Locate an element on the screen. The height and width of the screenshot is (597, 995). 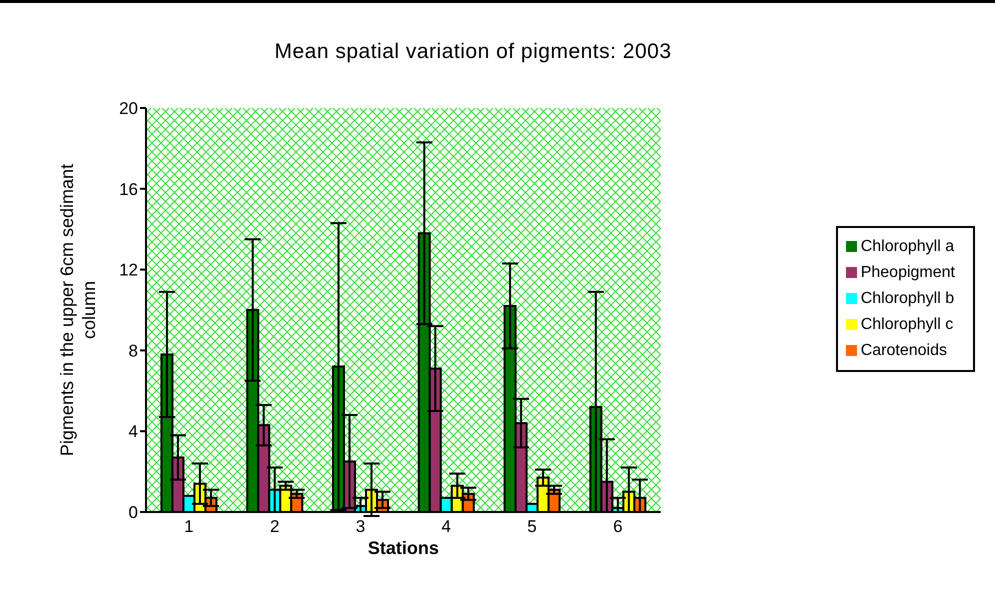
legend-label: Pheopigment is located at coordinates (907, 272).